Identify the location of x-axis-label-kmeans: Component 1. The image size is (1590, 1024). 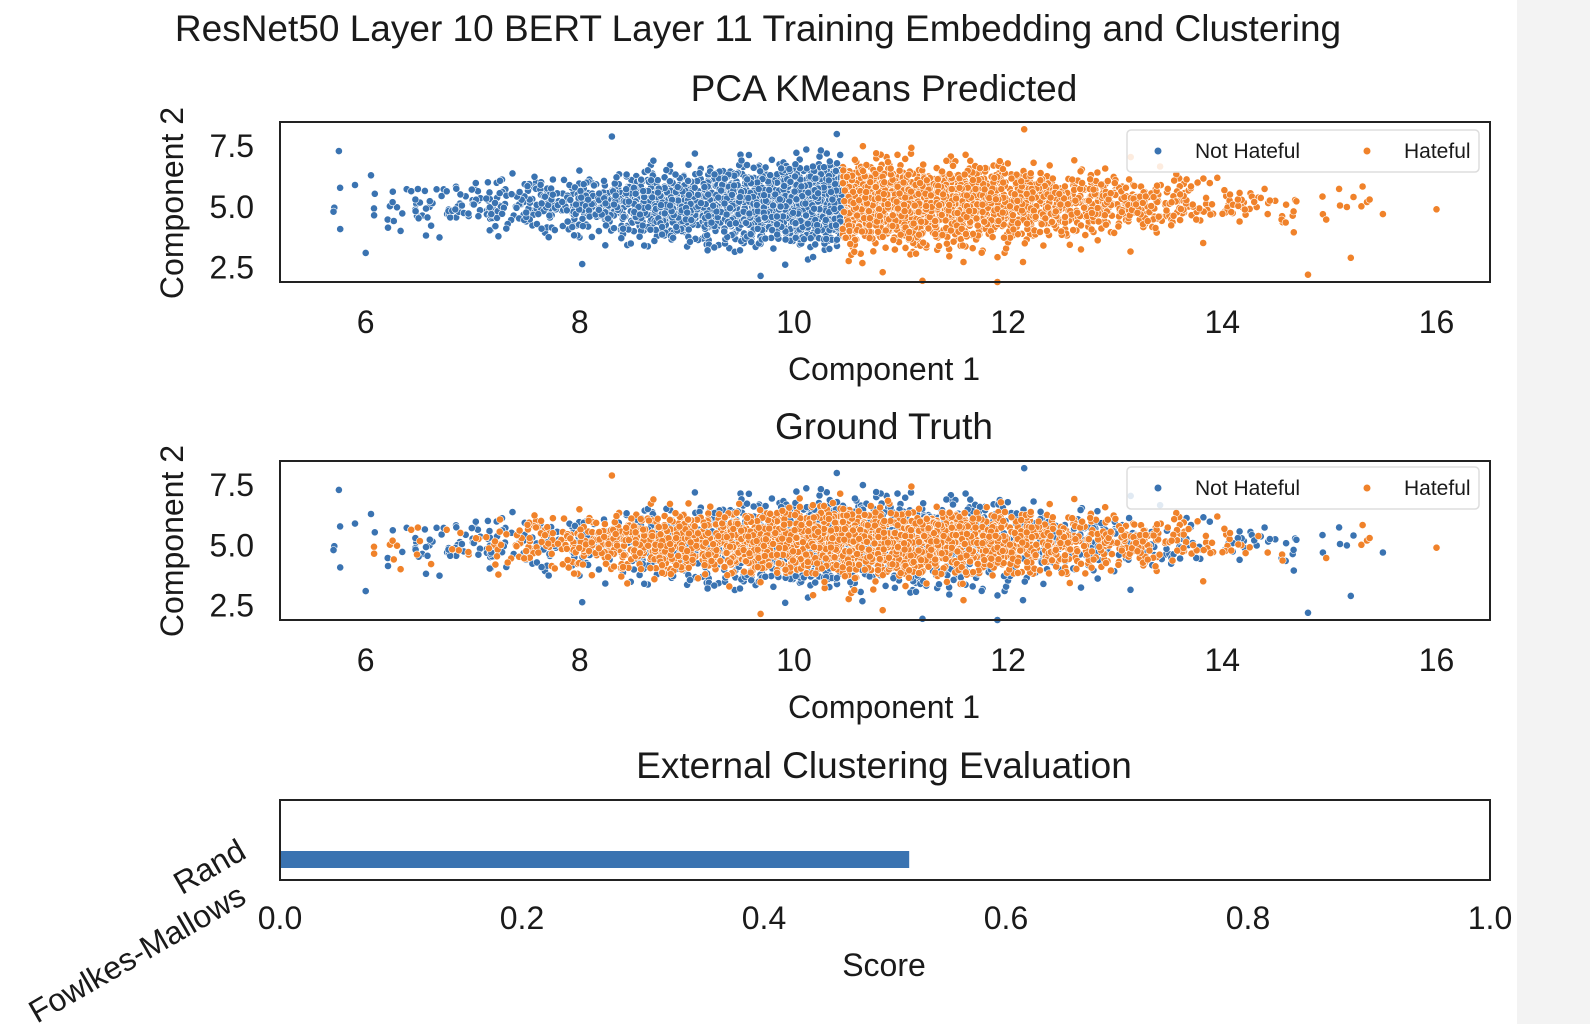
(884, 369).